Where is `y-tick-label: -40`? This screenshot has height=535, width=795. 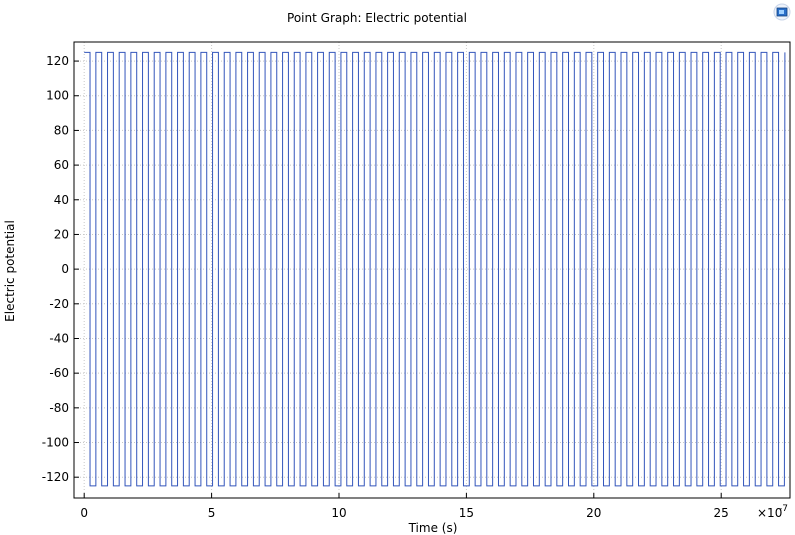
y-tick-label: -40 is located at coordinates (59, 338).